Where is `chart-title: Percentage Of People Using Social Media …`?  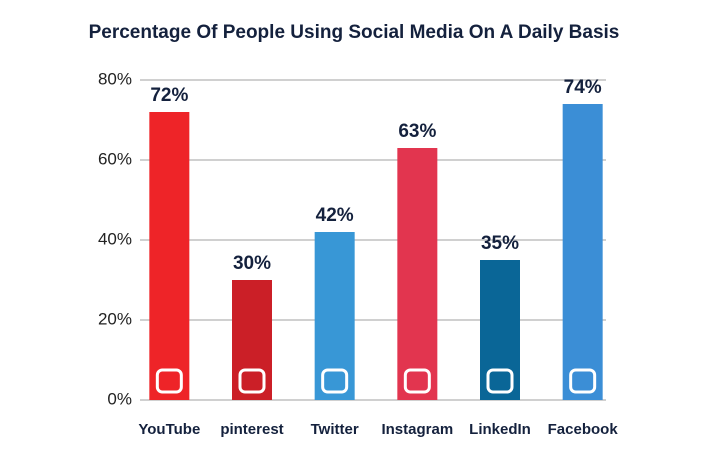
chart-title: Percentage Of People Using Social Media … is located at coordinates (354, 32).